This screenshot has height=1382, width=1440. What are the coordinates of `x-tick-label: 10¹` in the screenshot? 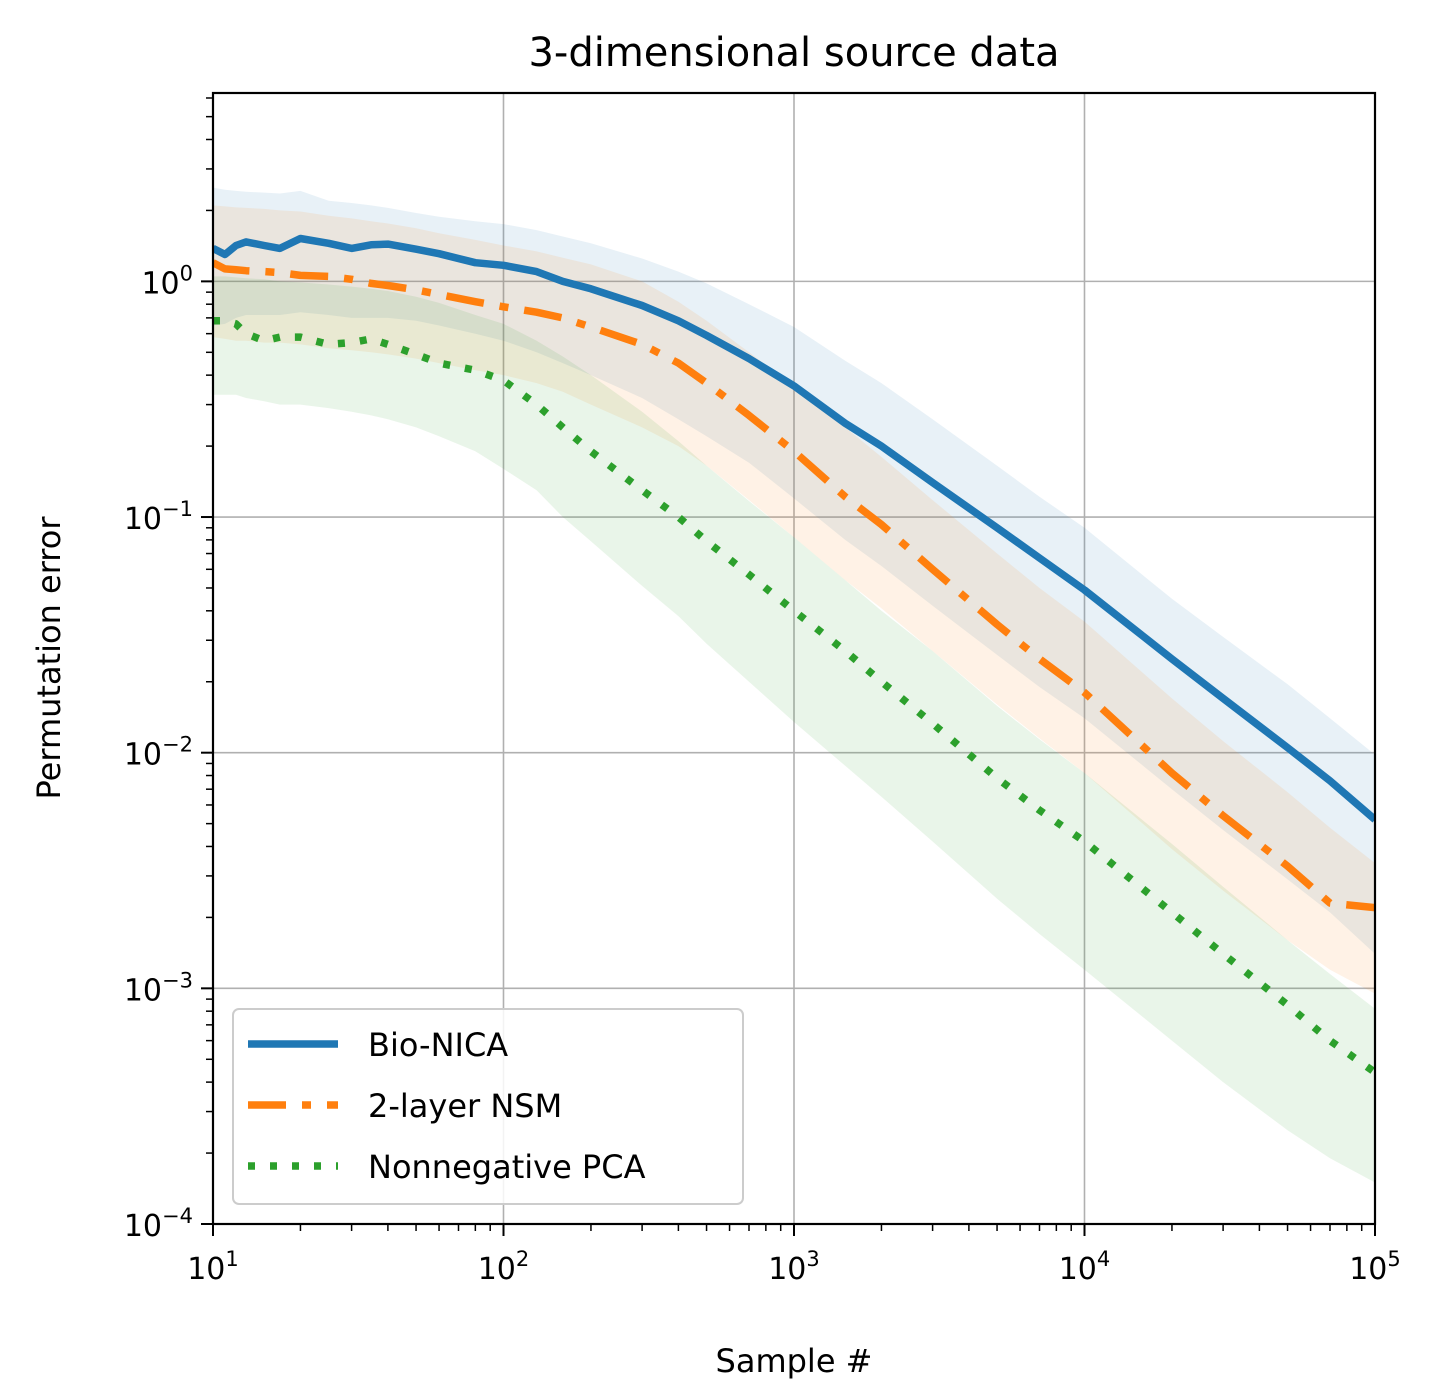 It's located at (213, 1267).